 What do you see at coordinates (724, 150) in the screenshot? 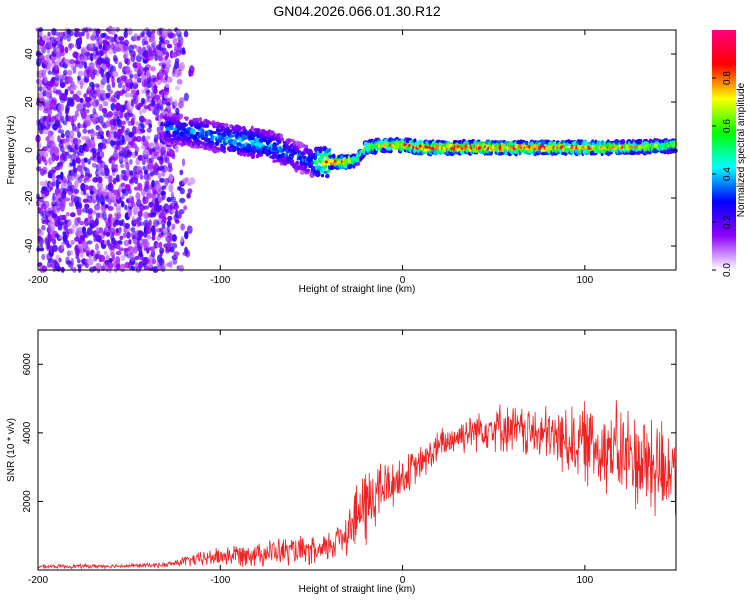
I see `colorbar-gradient` at bounding box center [724, 150].